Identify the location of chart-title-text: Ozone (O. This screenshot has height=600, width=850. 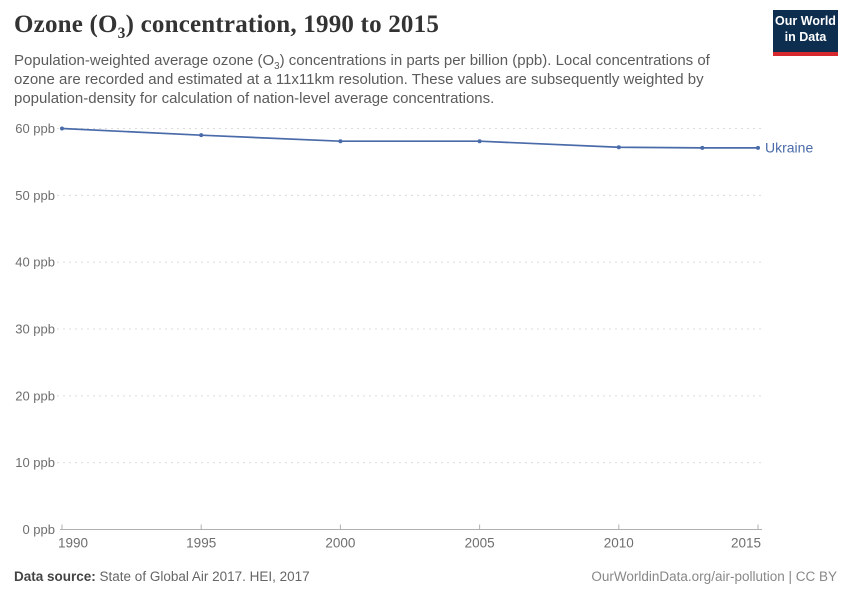
(66, 24).